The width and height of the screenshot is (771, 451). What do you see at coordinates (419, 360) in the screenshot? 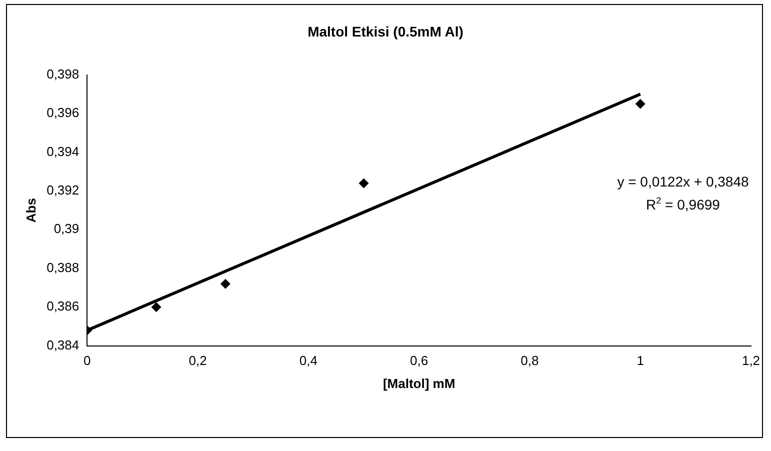
I see `x-tick-label: 0,6` at bounding box center [419, 360].